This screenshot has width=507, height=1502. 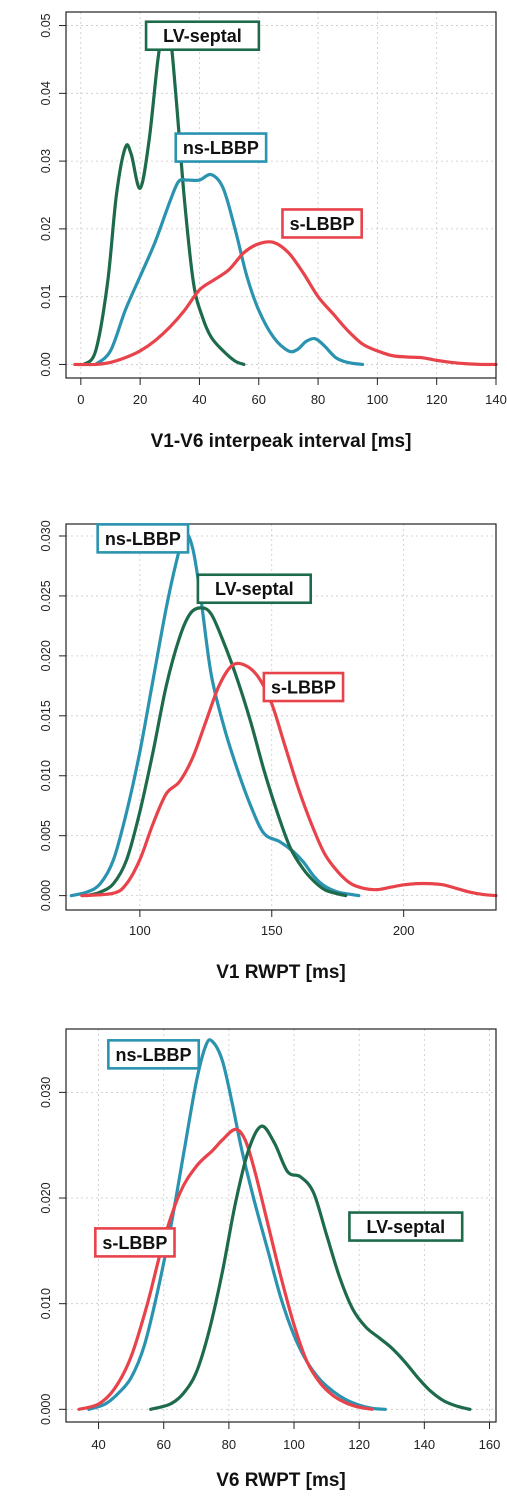 What do you see at coordinates (272, 930) in the screenshot?
I see `x-tick-label: 150` at bounding box center [272, 930].